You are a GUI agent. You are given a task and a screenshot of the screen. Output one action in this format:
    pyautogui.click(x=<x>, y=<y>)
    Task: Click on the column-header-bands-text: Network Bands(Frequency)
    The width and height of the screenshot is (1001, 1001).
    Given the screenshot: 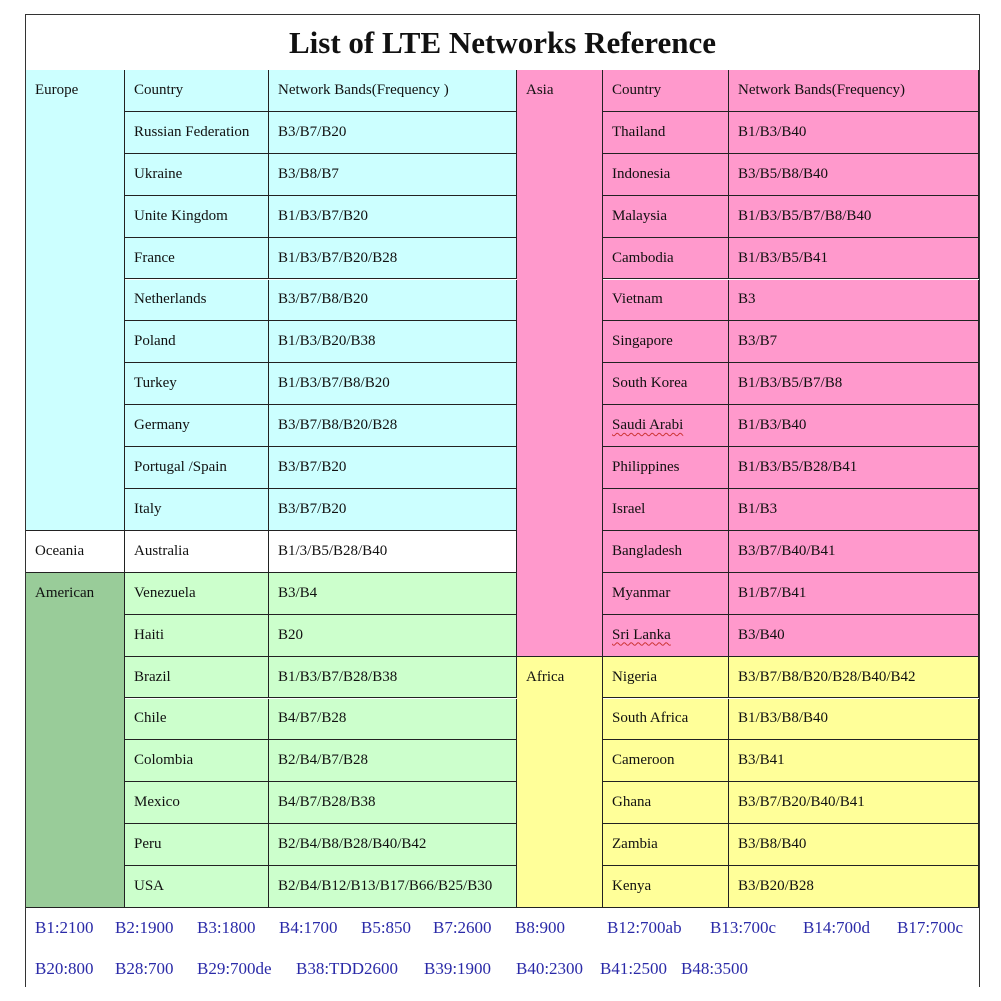 What is the action you would take?
    pyautogui.click(x=822, y=89)
    